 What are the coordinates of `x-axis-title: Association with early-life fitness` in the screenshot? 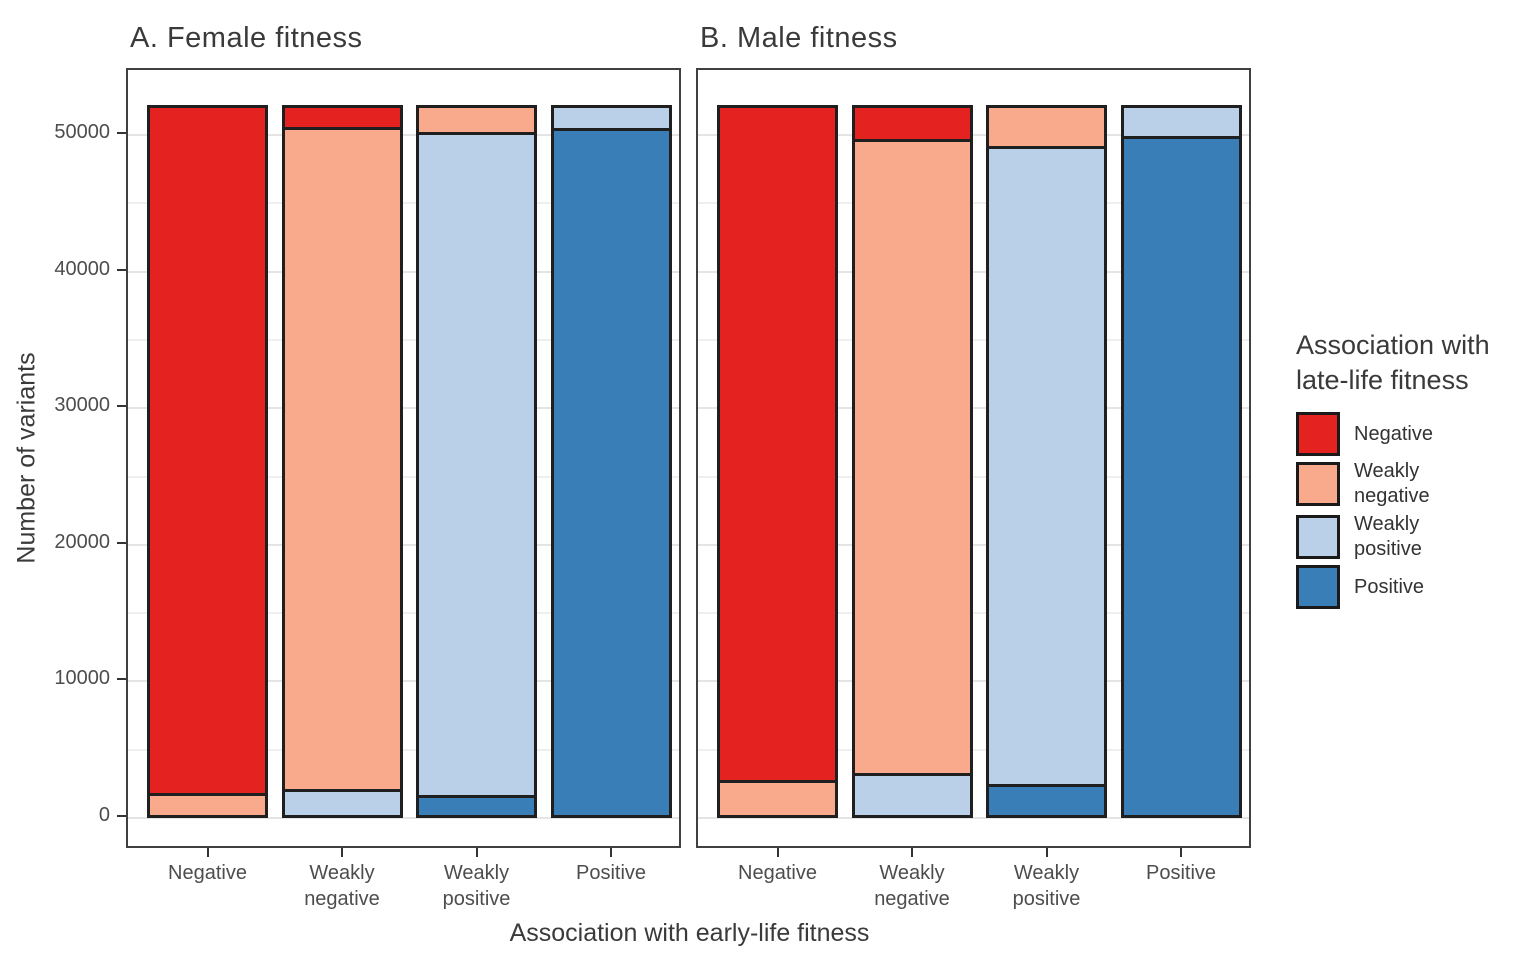 It's located at (689, 933).